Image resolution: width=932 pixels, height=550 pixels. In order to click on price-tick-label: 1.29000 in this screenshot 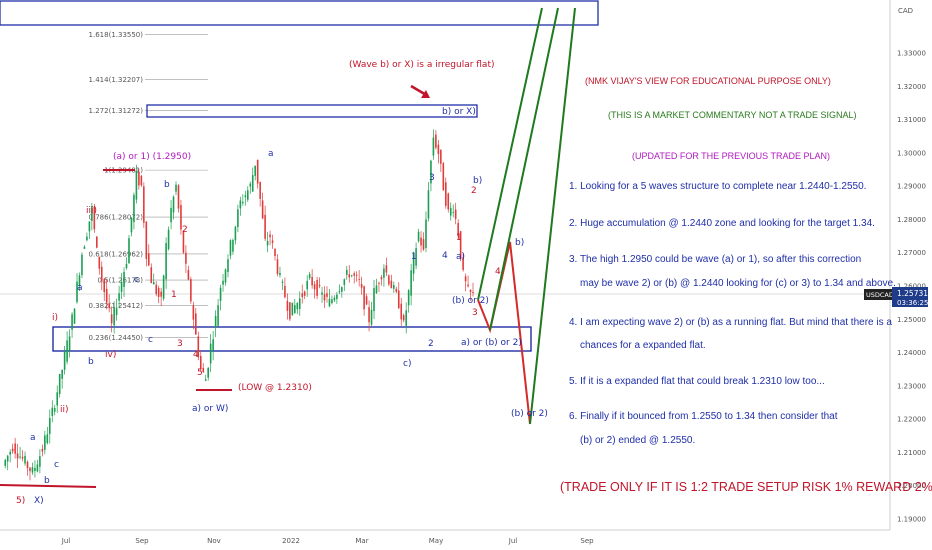, I will do `click(911, 187)`.